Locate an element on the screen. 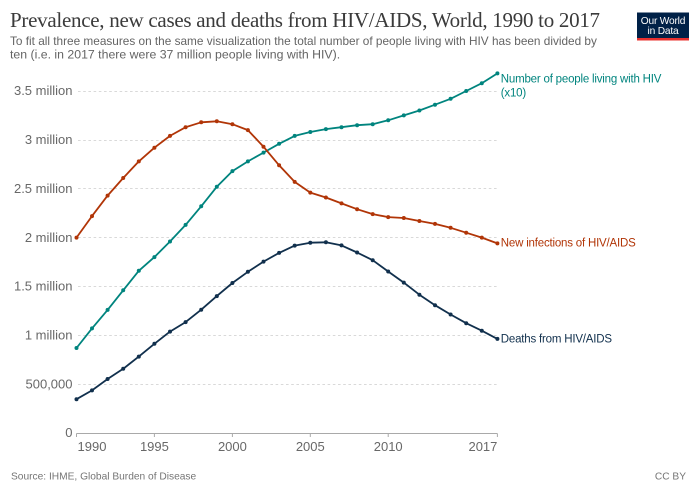 Image resolution: width=700 pixels, height=494 pixels. svg-text: 1.5 million is located at coordinates (43, 286).